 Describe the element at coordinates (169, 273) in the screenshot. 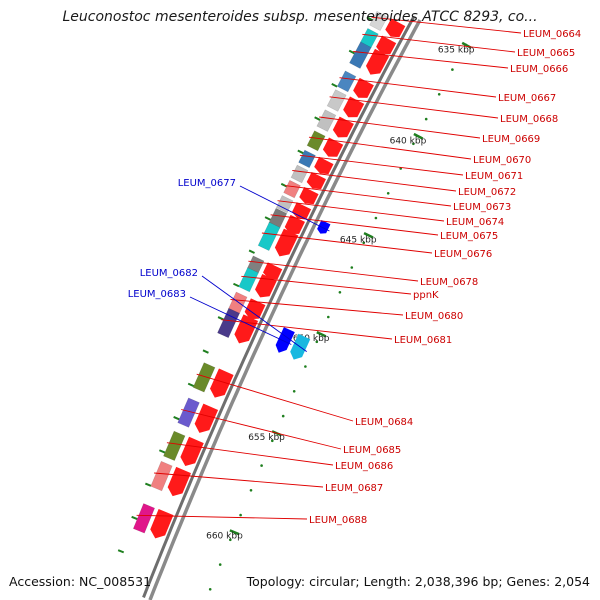

I see `reverse-gene-label: LEUM_0682` at that location.